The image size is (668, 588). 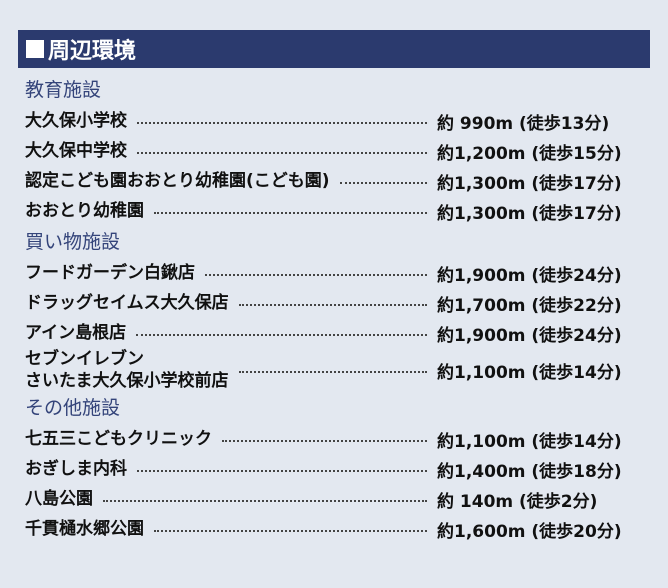 I want to click on facility-name-line: おぎしま内科, so click(x=76, y=469).